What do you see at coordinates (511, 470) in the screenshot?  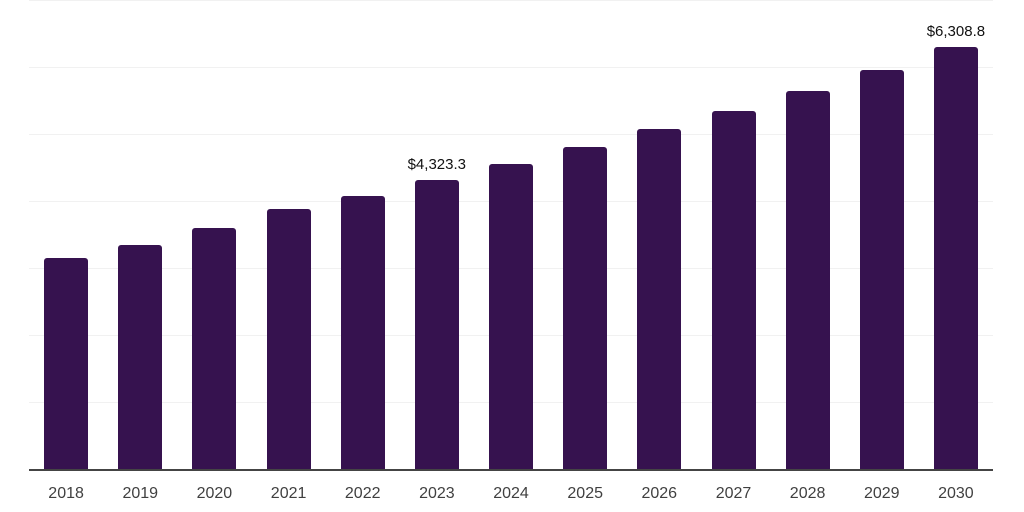 I see `x-axis-line` at bounding box center [511, 470].